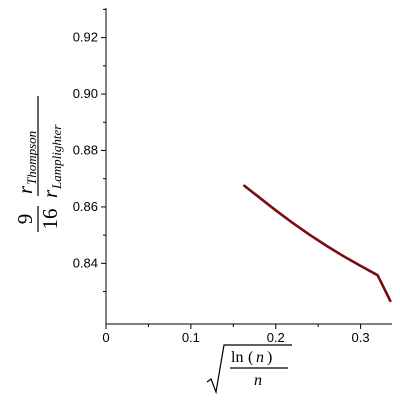  I want to click on x-label-ln: ln, so click(237, 357).